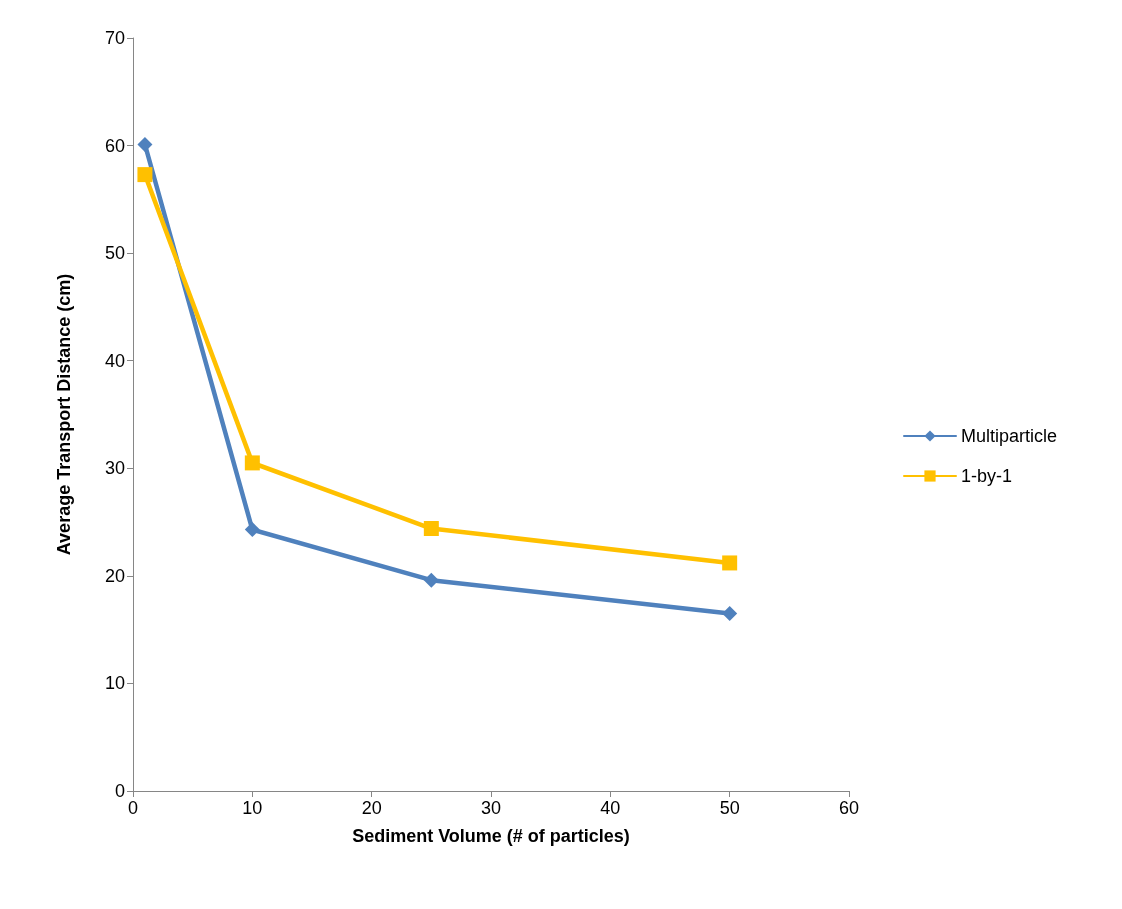 The width and height of the screenshot is (1122, 909). Describe the element at coordinates (114, 145) in the screenshot. I see `y-tick-label: 60` at that location.